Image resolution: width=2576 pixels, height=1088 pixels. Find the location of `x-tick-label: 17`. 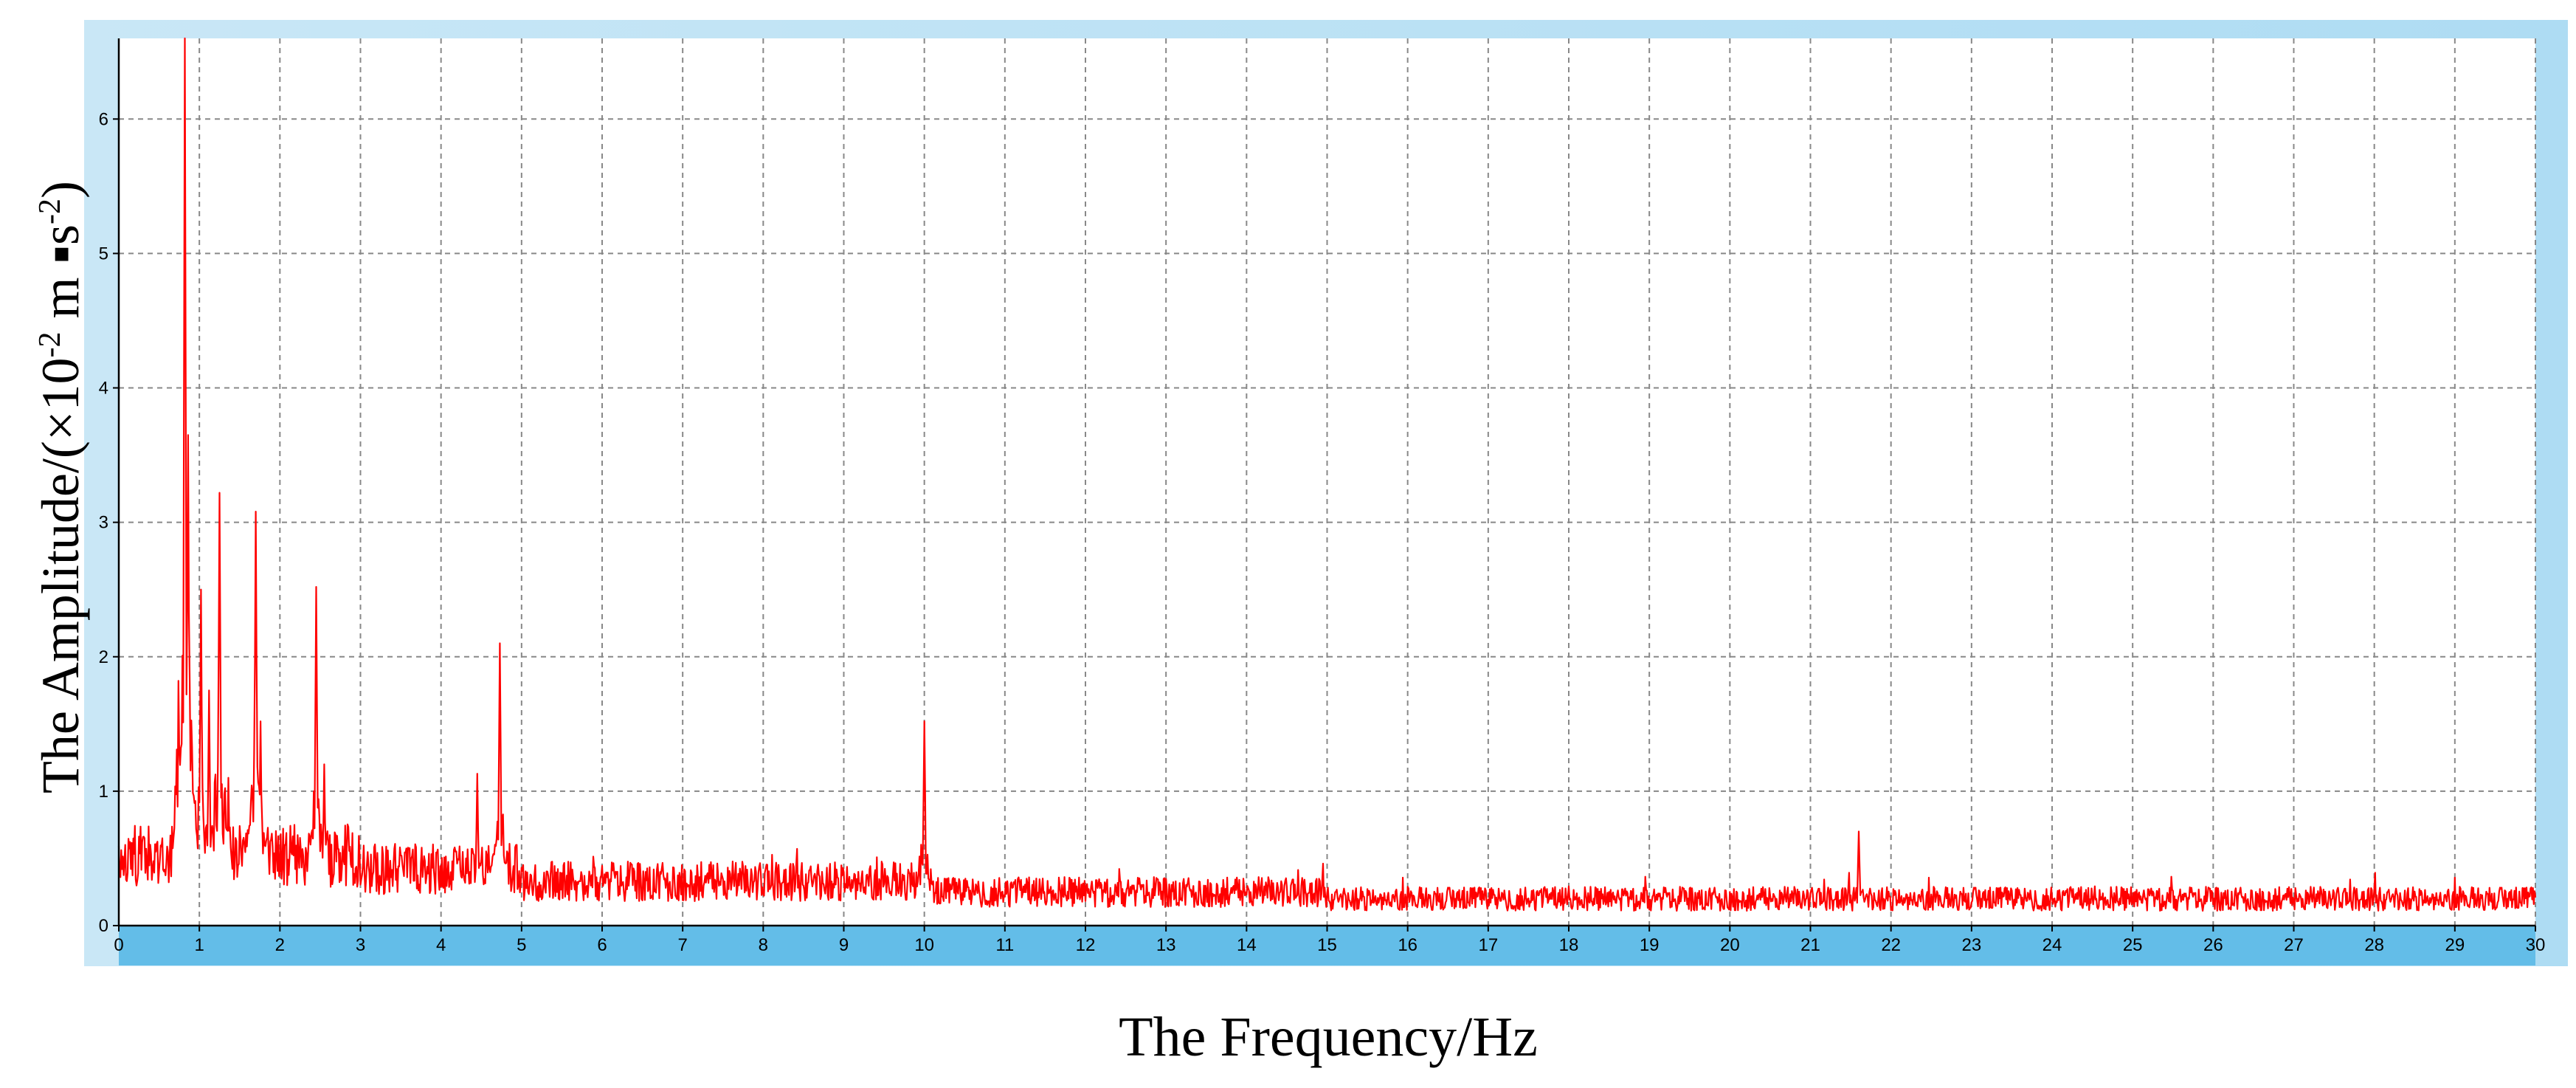

x-tick-label: 17 is located at coordinates (1488, 945).